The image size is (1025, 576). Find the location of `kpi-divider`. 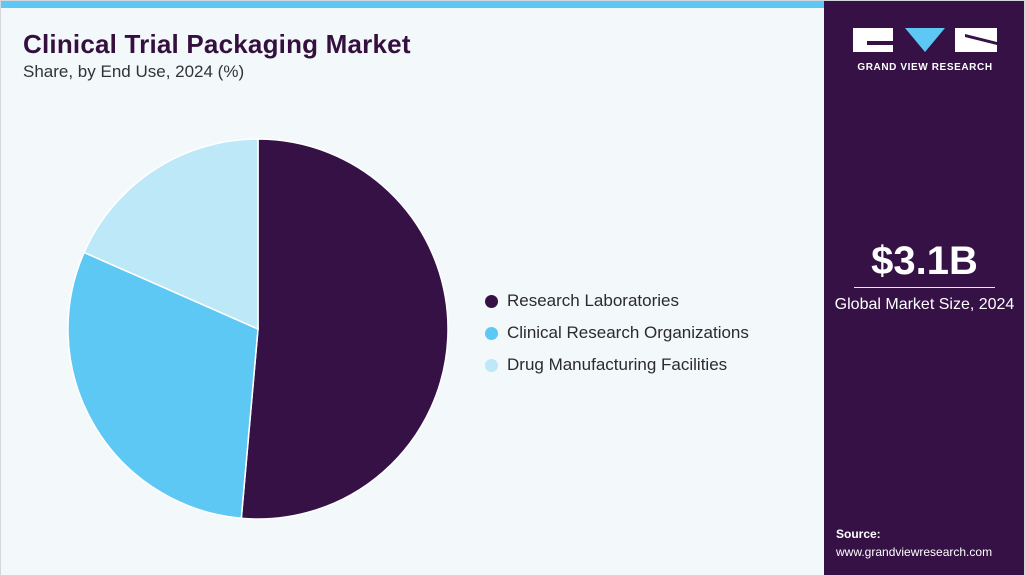

kpi-divider is located at coordinates (924, 287).